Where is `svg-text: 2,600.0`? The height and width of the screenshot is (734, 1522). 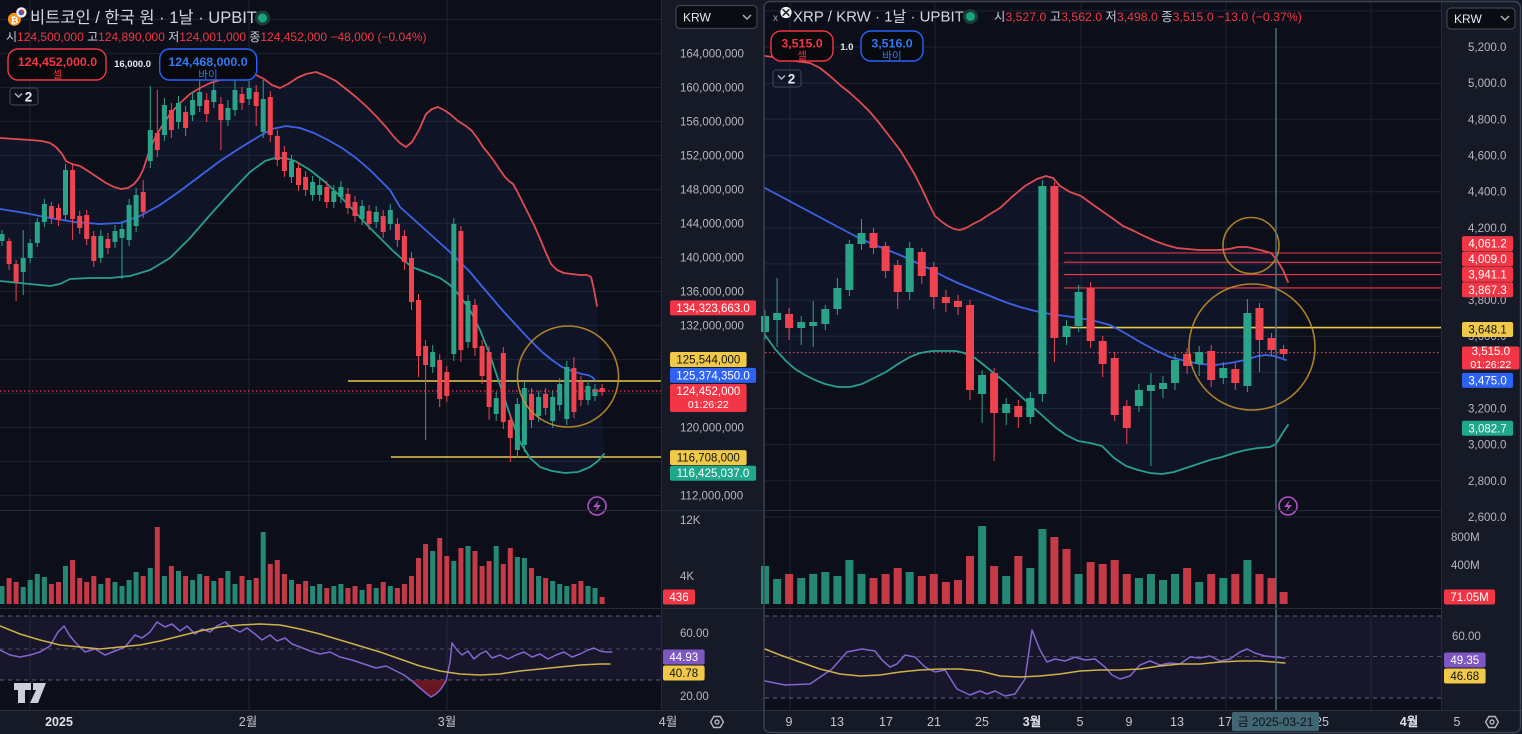
svg-text: 2,600.0 is located at coordinates (1487, 518).